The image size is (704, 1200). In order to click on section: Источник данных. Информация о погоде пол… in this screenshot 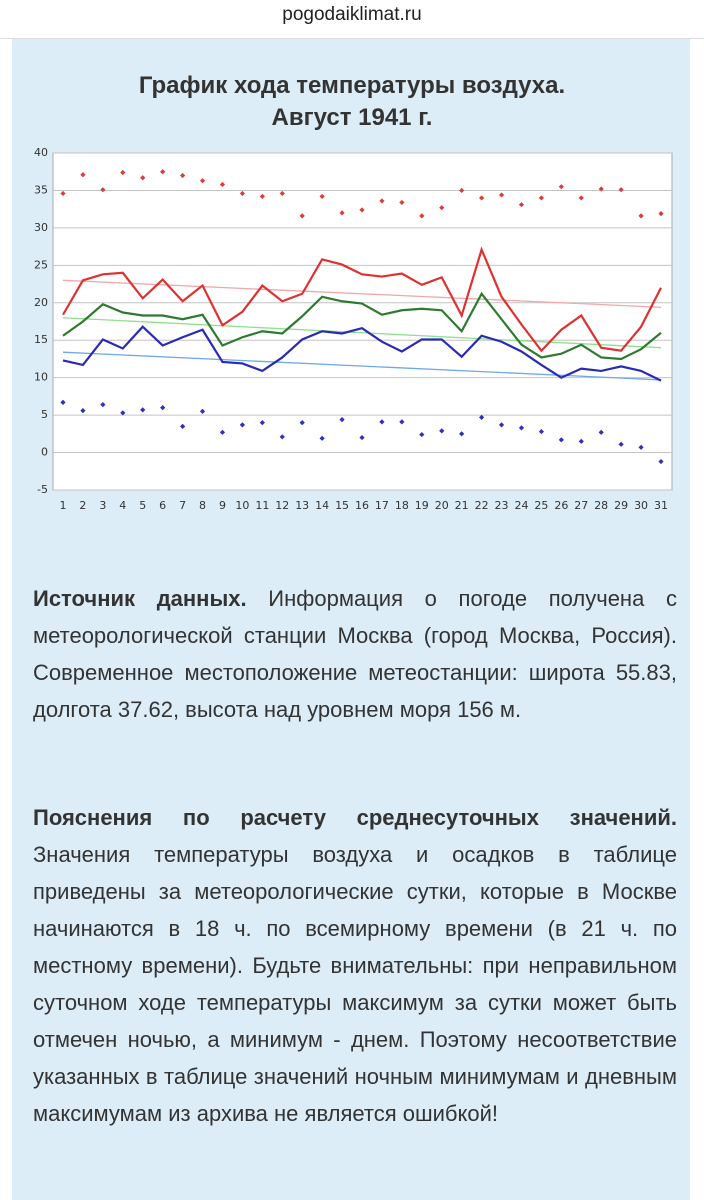, I will do `click(355, 654)`.